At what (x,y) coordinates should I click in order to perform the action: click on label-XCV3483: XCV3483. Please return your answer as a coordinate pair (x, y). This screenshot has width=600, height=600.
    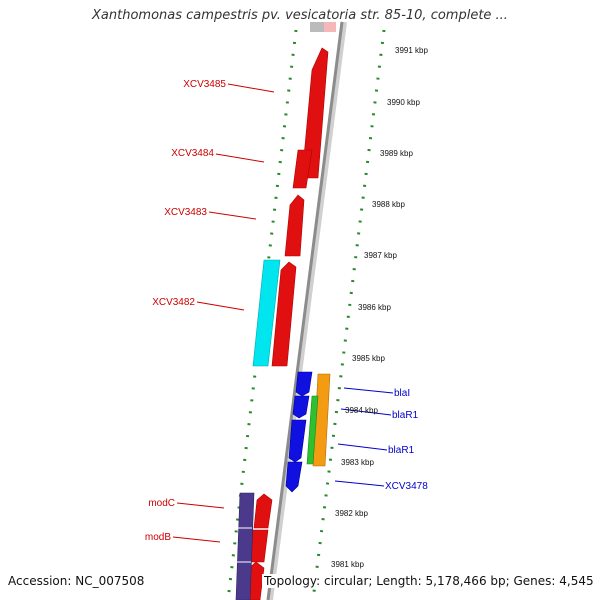
    Looking at the image, I should click on (185, 212).